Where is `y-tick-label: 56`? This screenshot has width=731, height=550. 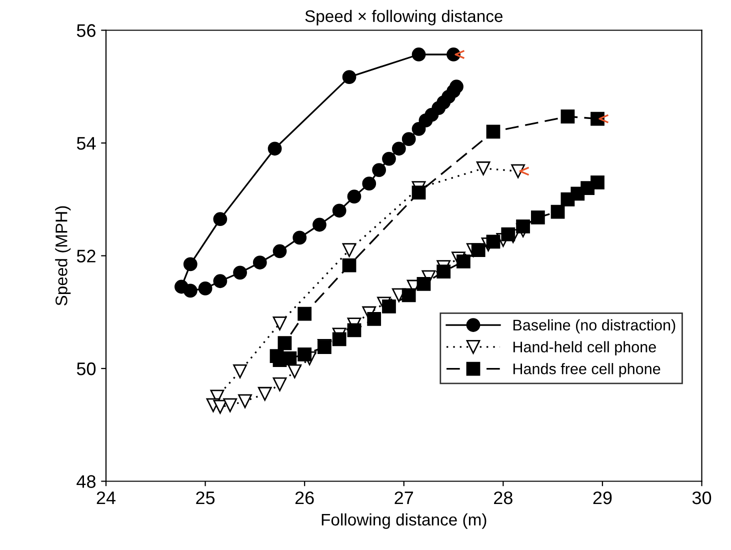
y-tick-label: 56 is located at coordinates (86, 30).